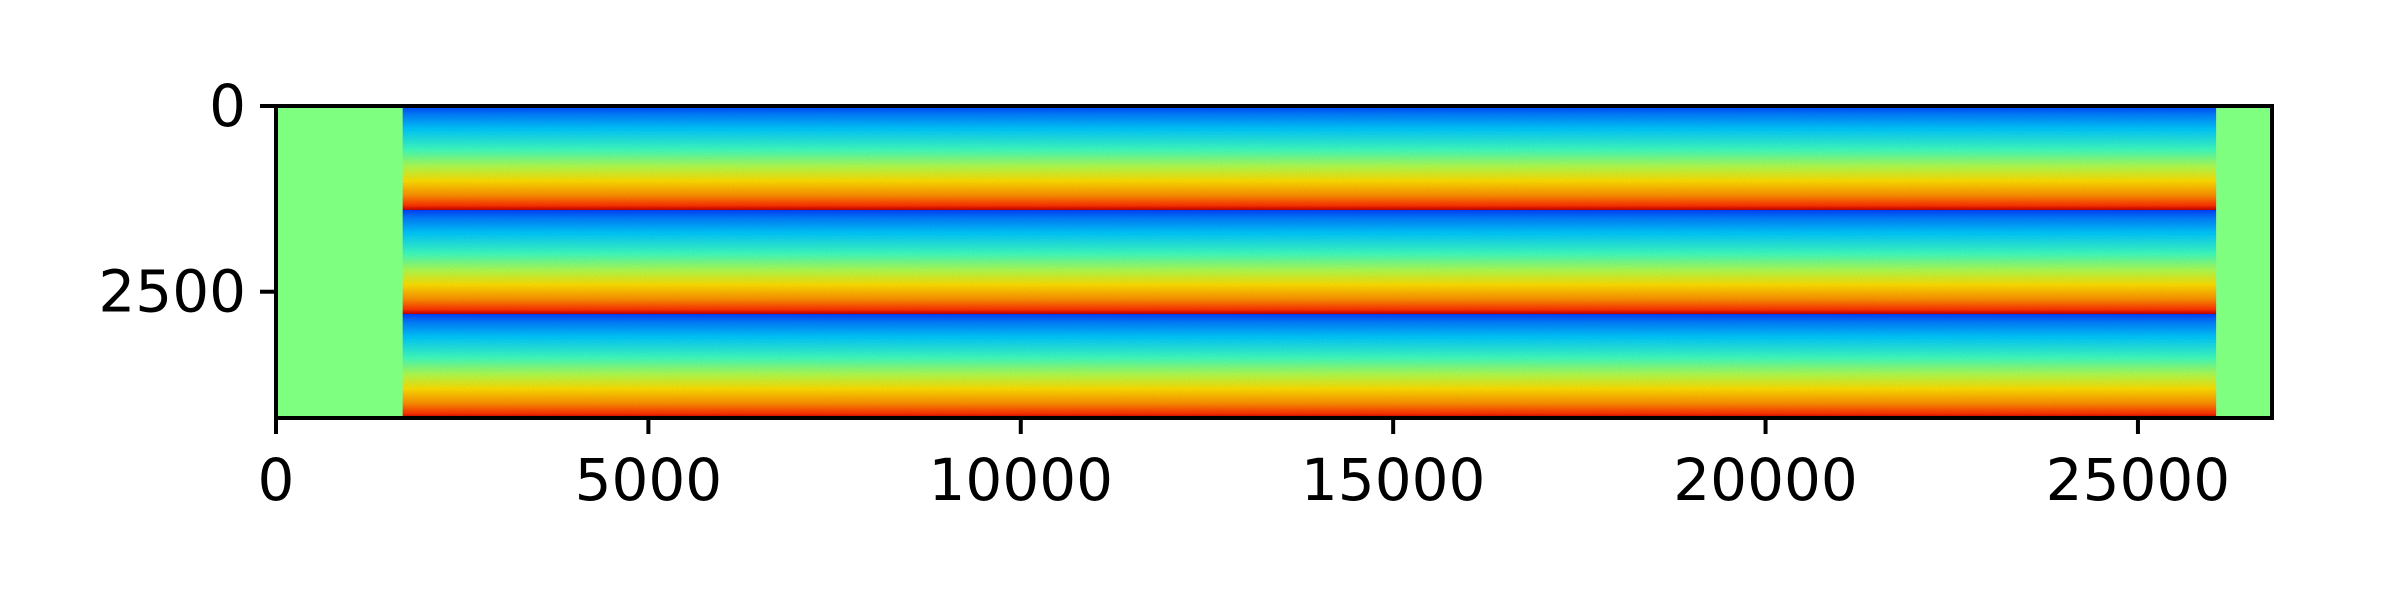 This screenshot has width=2400, height=600. Describe the element at coordinates (1244, 466) in the screenshot. I see `x-axis: 0 5000 10000 15000 20000 25000` at that location.